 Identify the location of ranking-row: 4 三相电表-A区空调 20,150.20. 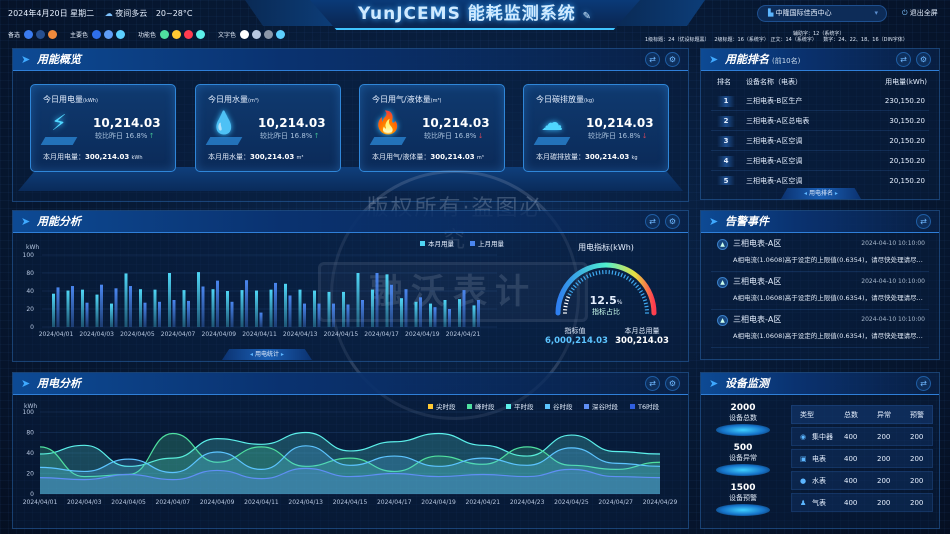
(820, 161).